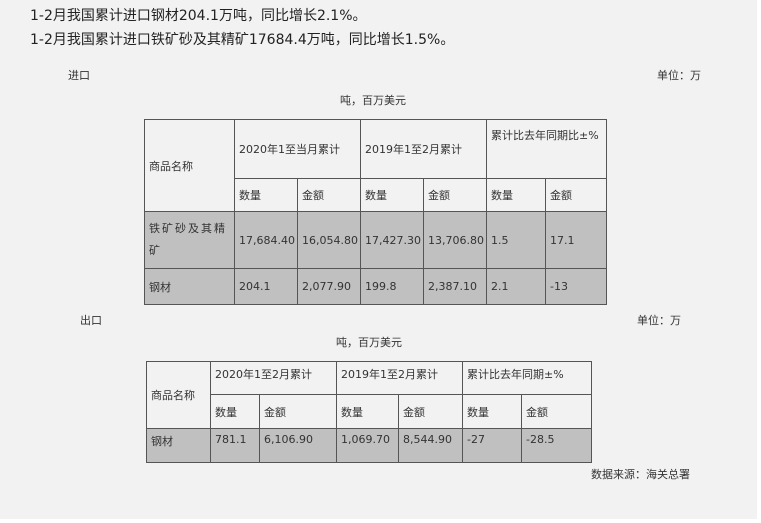 This screenshot has width=761, height=523. What do you see at coordinates (546, 149) in the screenshot?
I see `header-yoy: 累计比去年同期比±%` at bounding box center [546, 149].